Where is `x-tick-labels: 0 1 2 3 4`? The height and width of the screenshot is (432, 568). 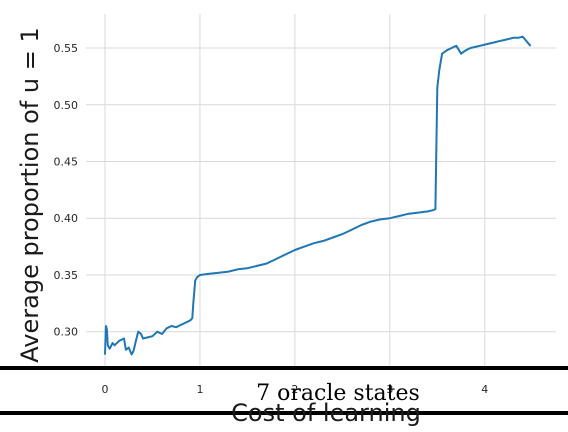
x-tick-labels: 0 1 2 3 4 is located at coordinates (294, 389).